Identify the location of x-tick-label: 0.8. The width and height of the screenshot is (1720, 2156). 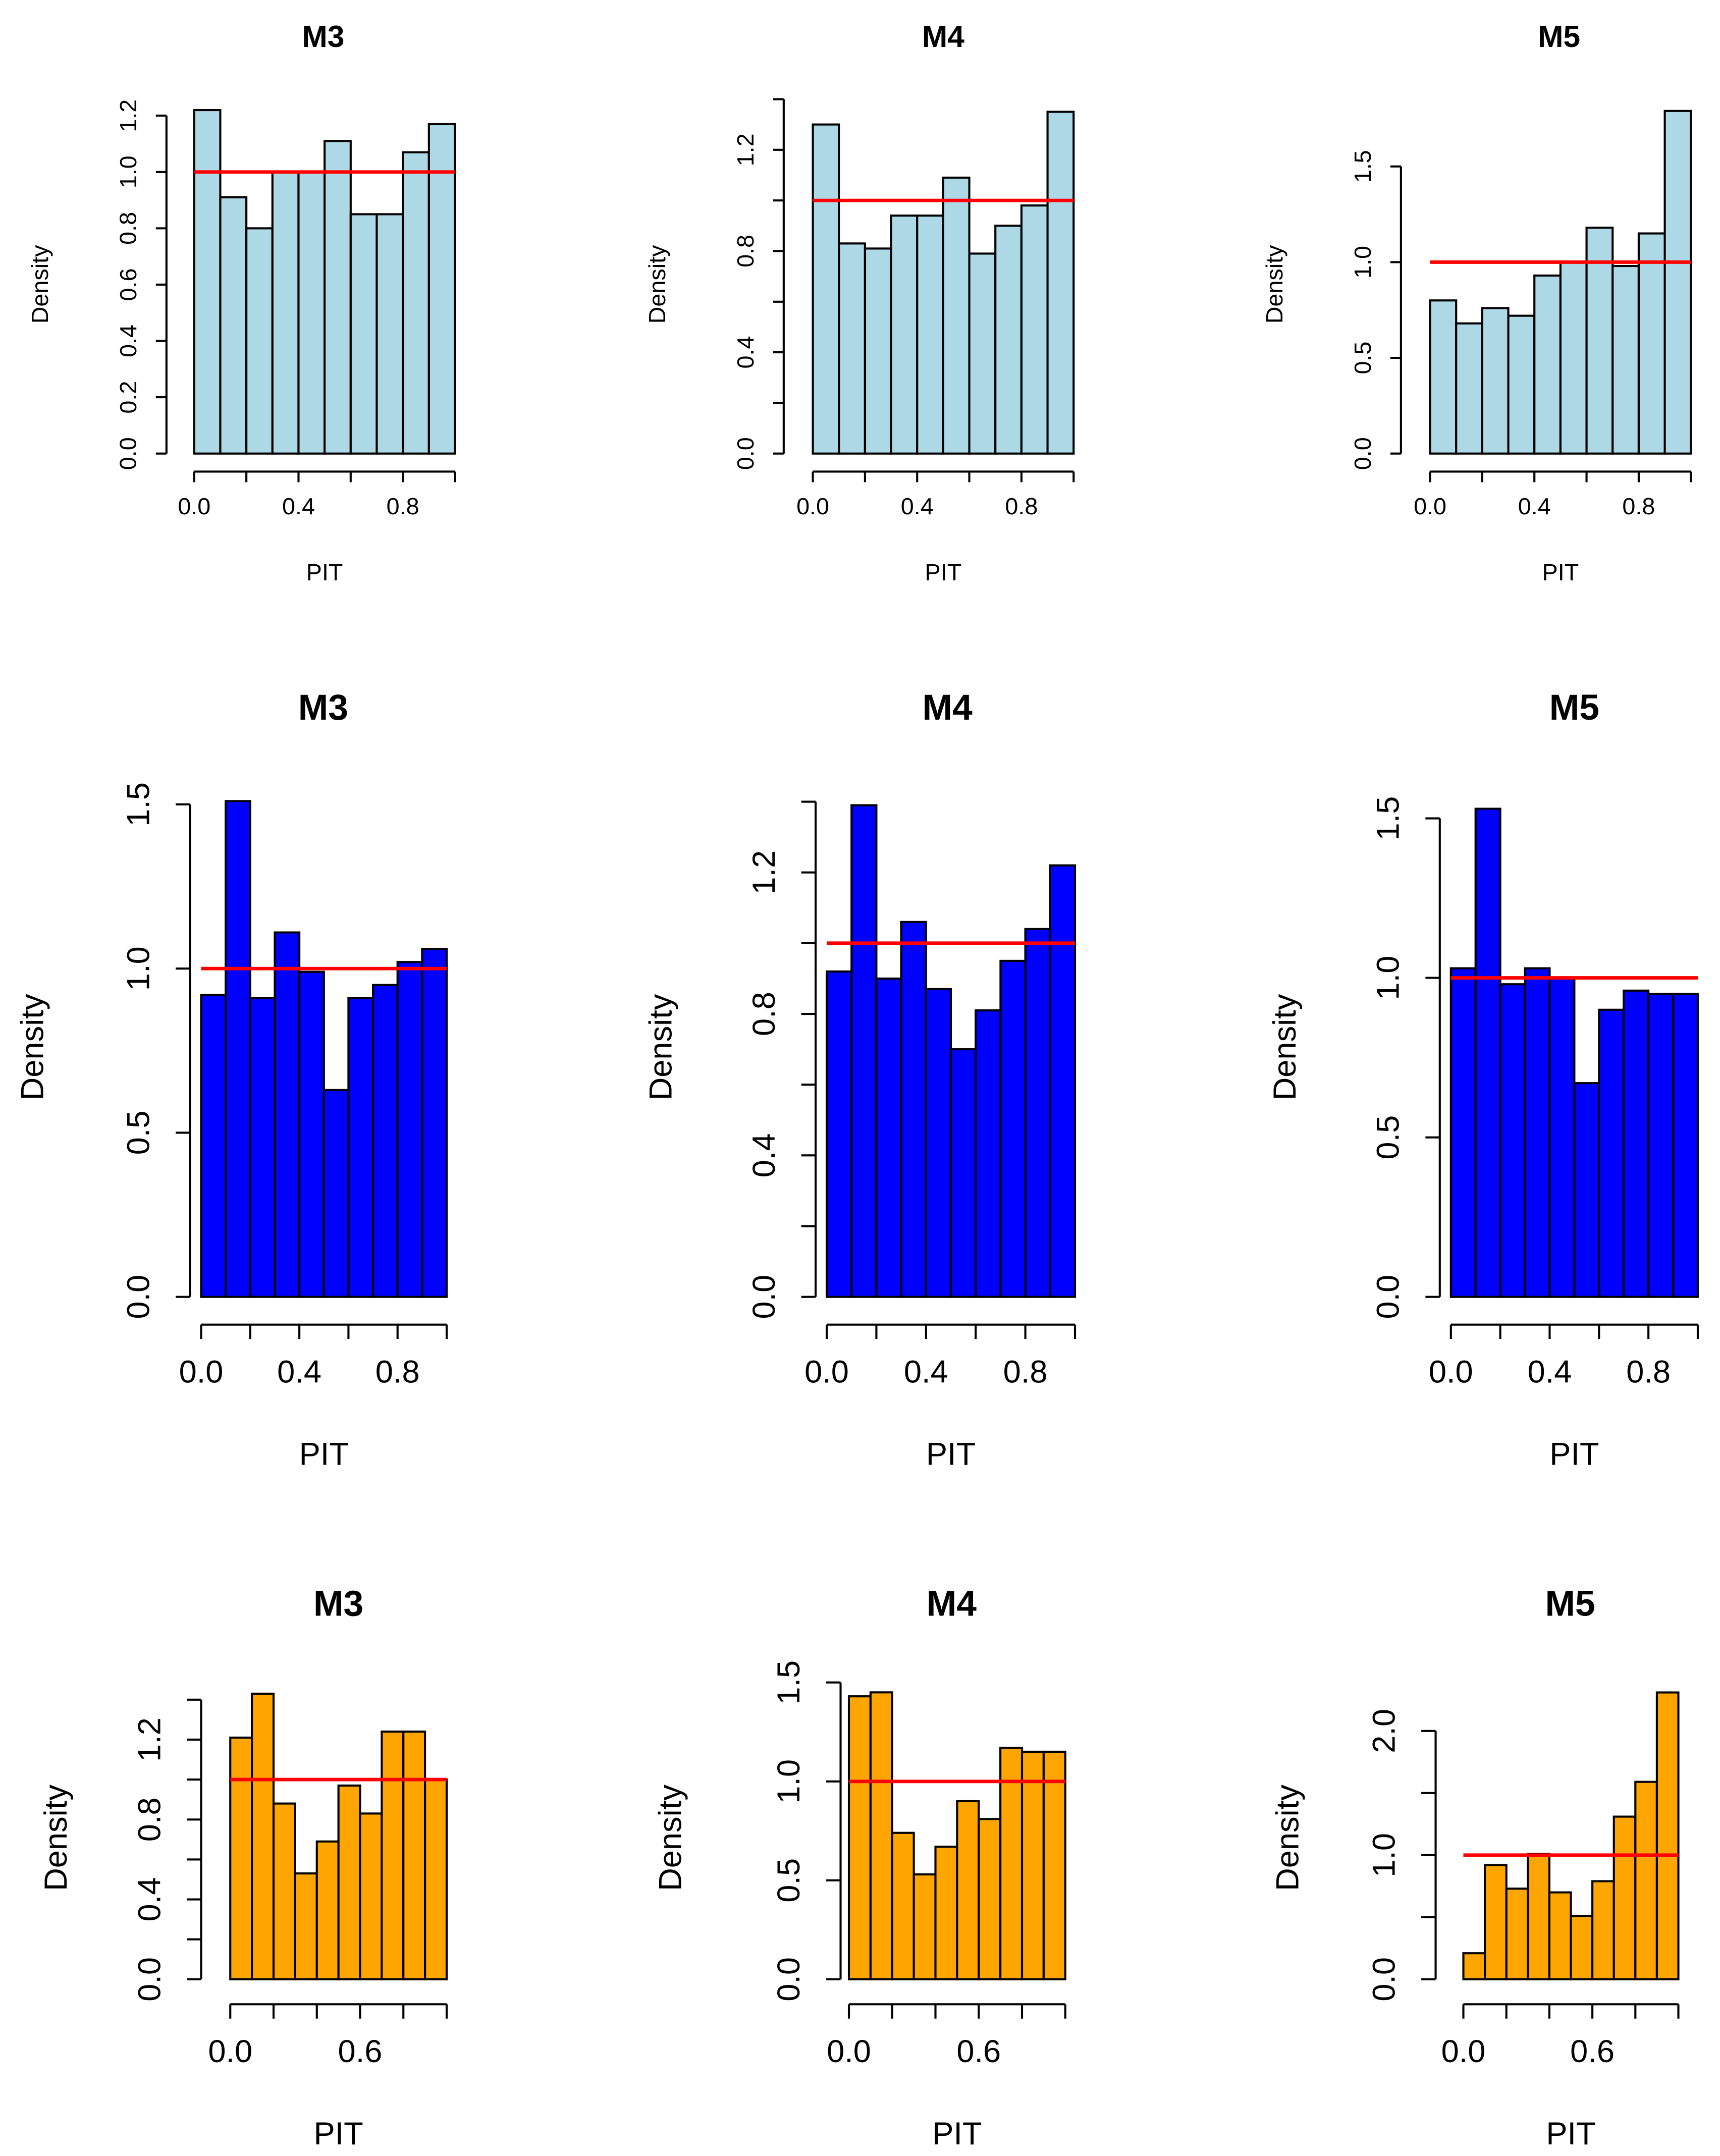
(1638, 506).